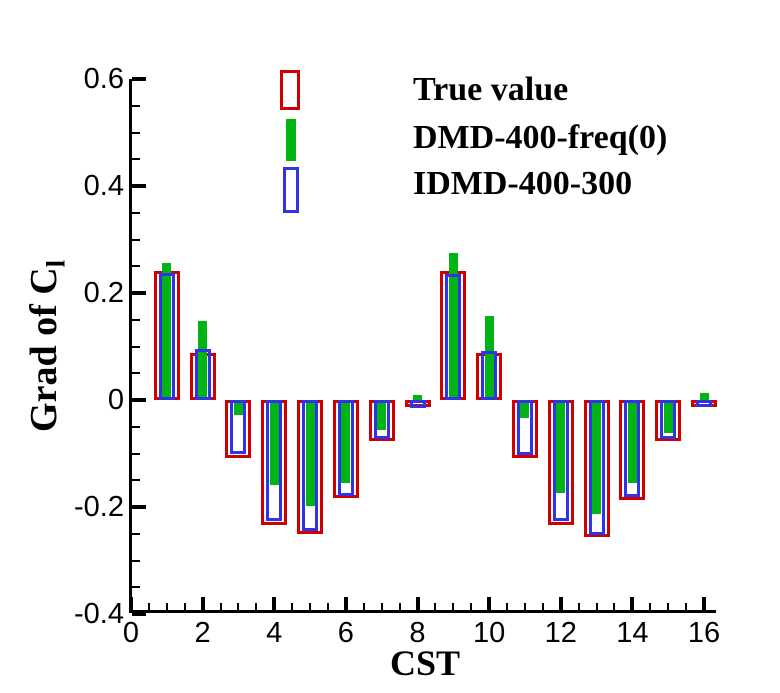 This screenshot has width=780, height=693. I want to click on x-tick-label: 2, so click(202, 633).